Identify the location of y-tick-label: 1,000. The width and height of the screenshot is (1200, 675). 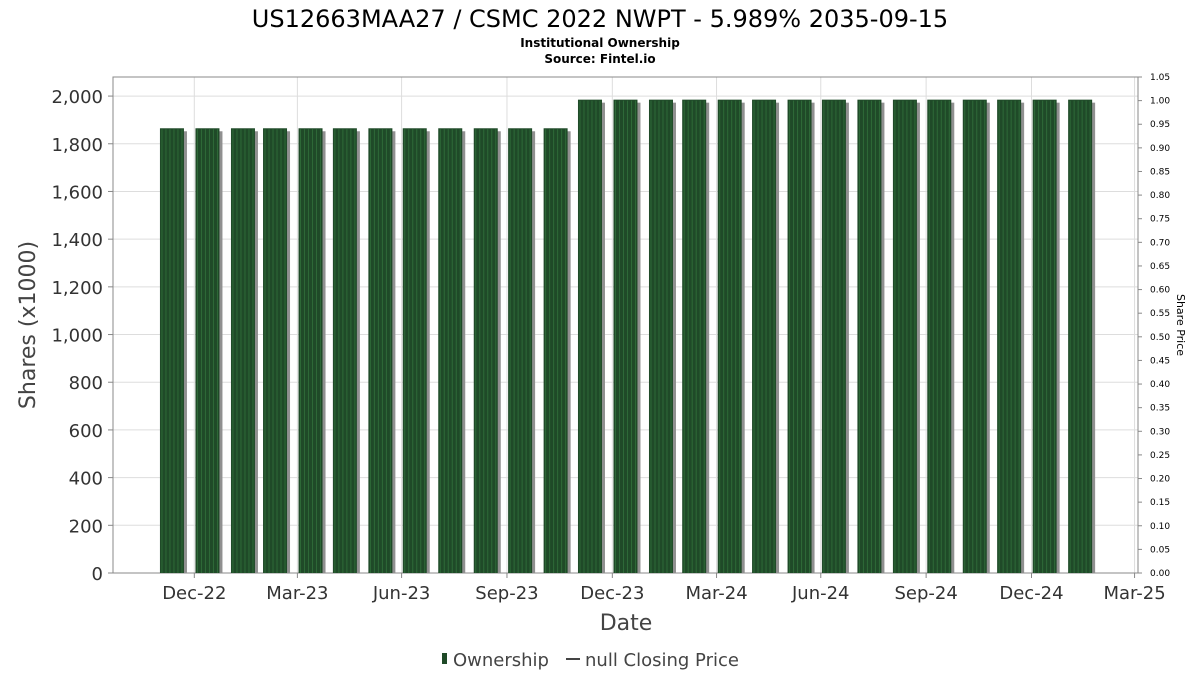
(77, 336).